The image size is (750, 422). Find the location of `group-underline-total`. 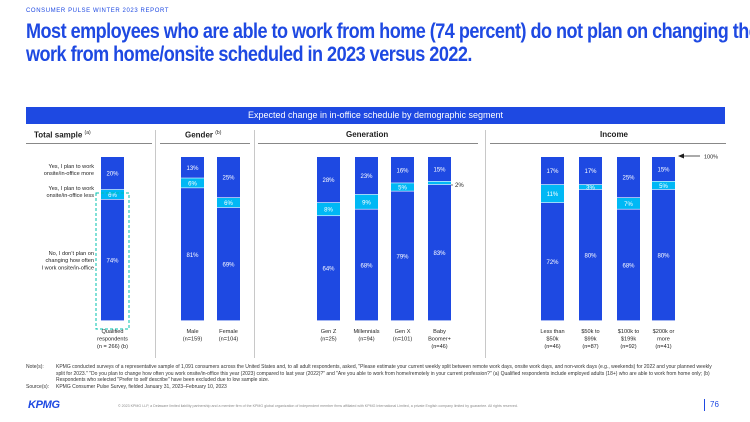

group-underline-total is located at coordinates (89, 143).